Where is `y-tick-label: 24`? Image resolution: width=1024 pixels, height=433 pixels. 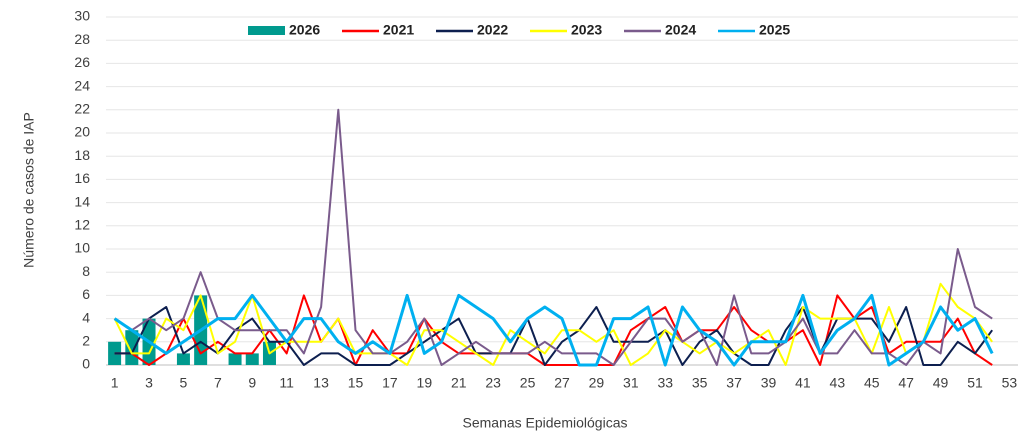 y-tick-label: 24 is located at coordinates (82, 85).